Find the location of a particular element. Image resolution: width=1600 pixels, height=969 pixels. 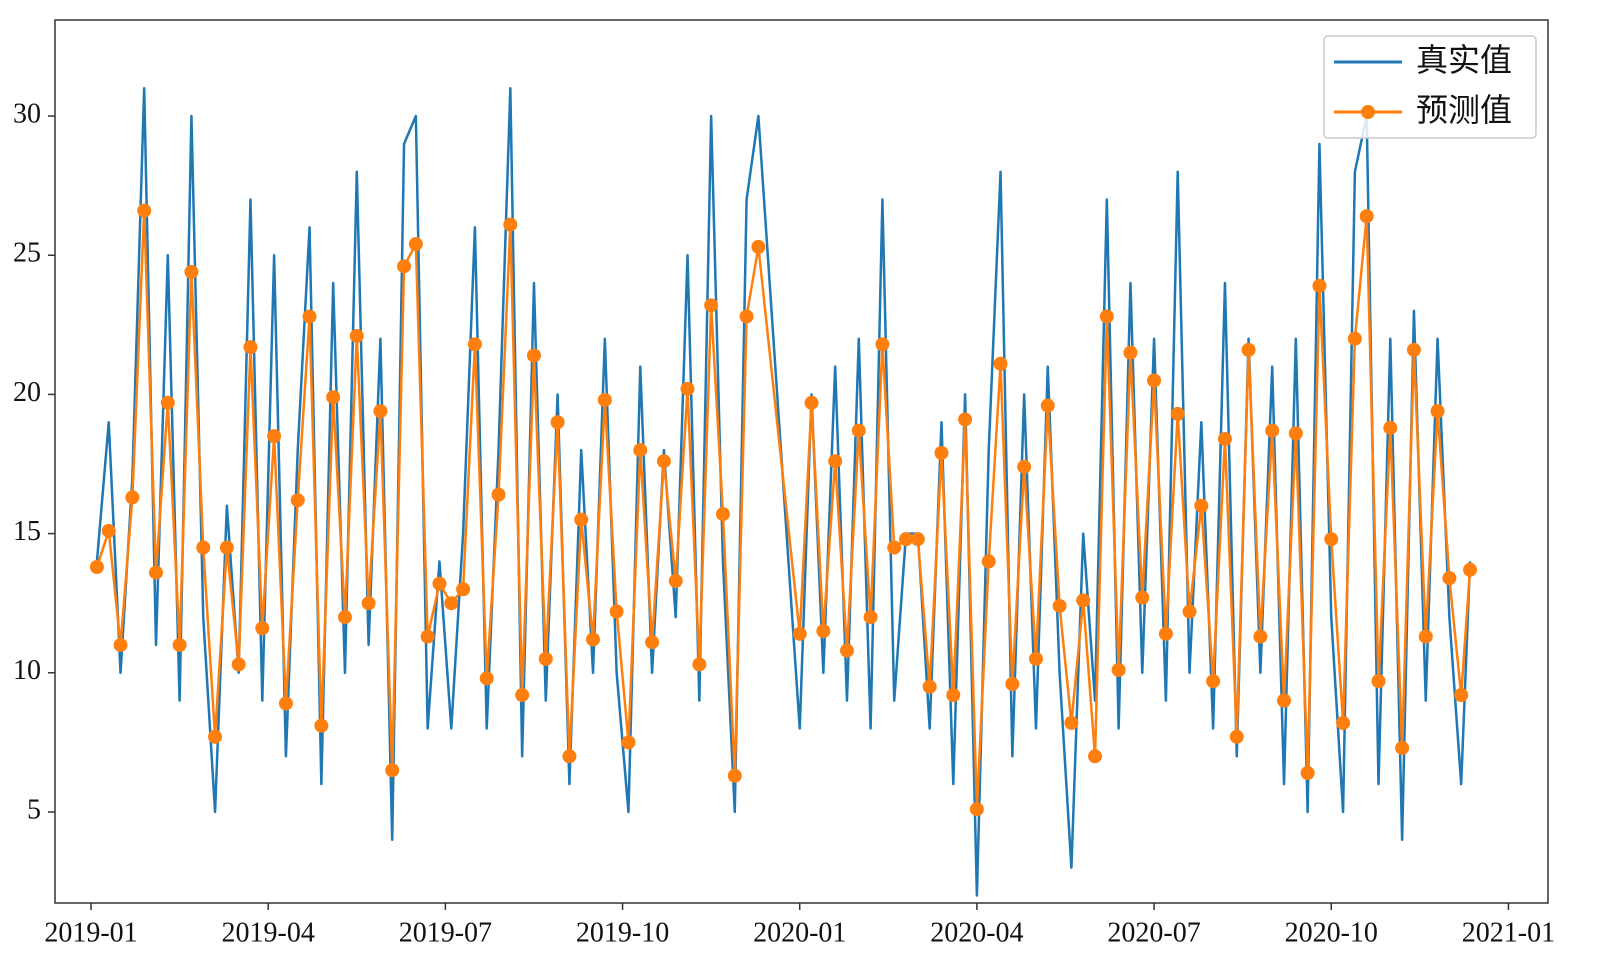

x-tick-label: 2019-04 is located at coordinates (268, 932).